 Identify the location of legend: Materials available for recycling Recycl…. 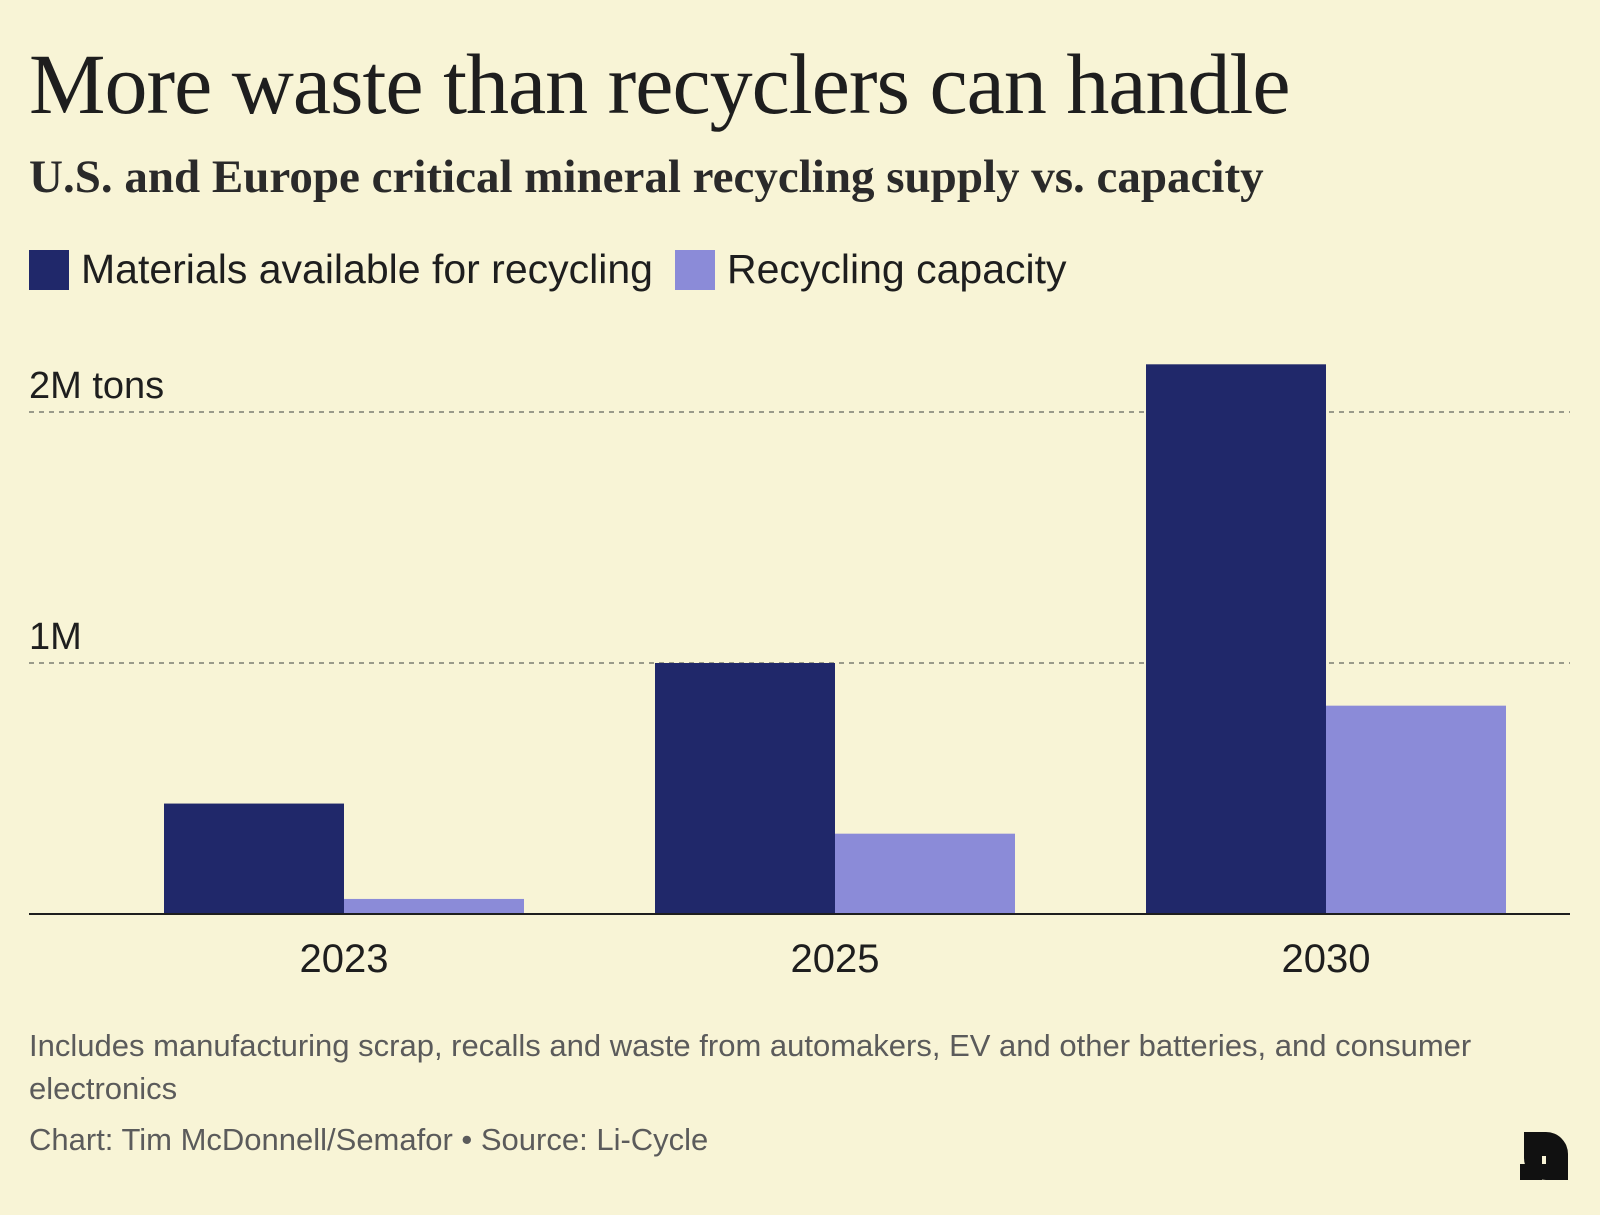
(559, 269).